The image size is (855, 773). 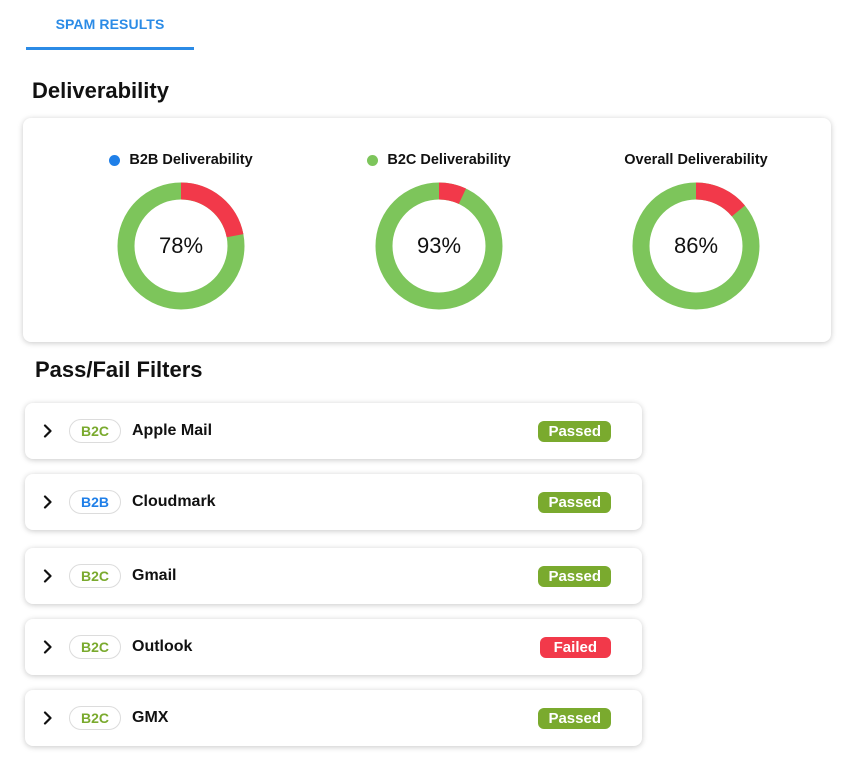 What do you see at coordinates (119, 369) in the screenshot?
I see `pass-fail-heading: Pass/Fail Filters` at bounding box center [119, 369].